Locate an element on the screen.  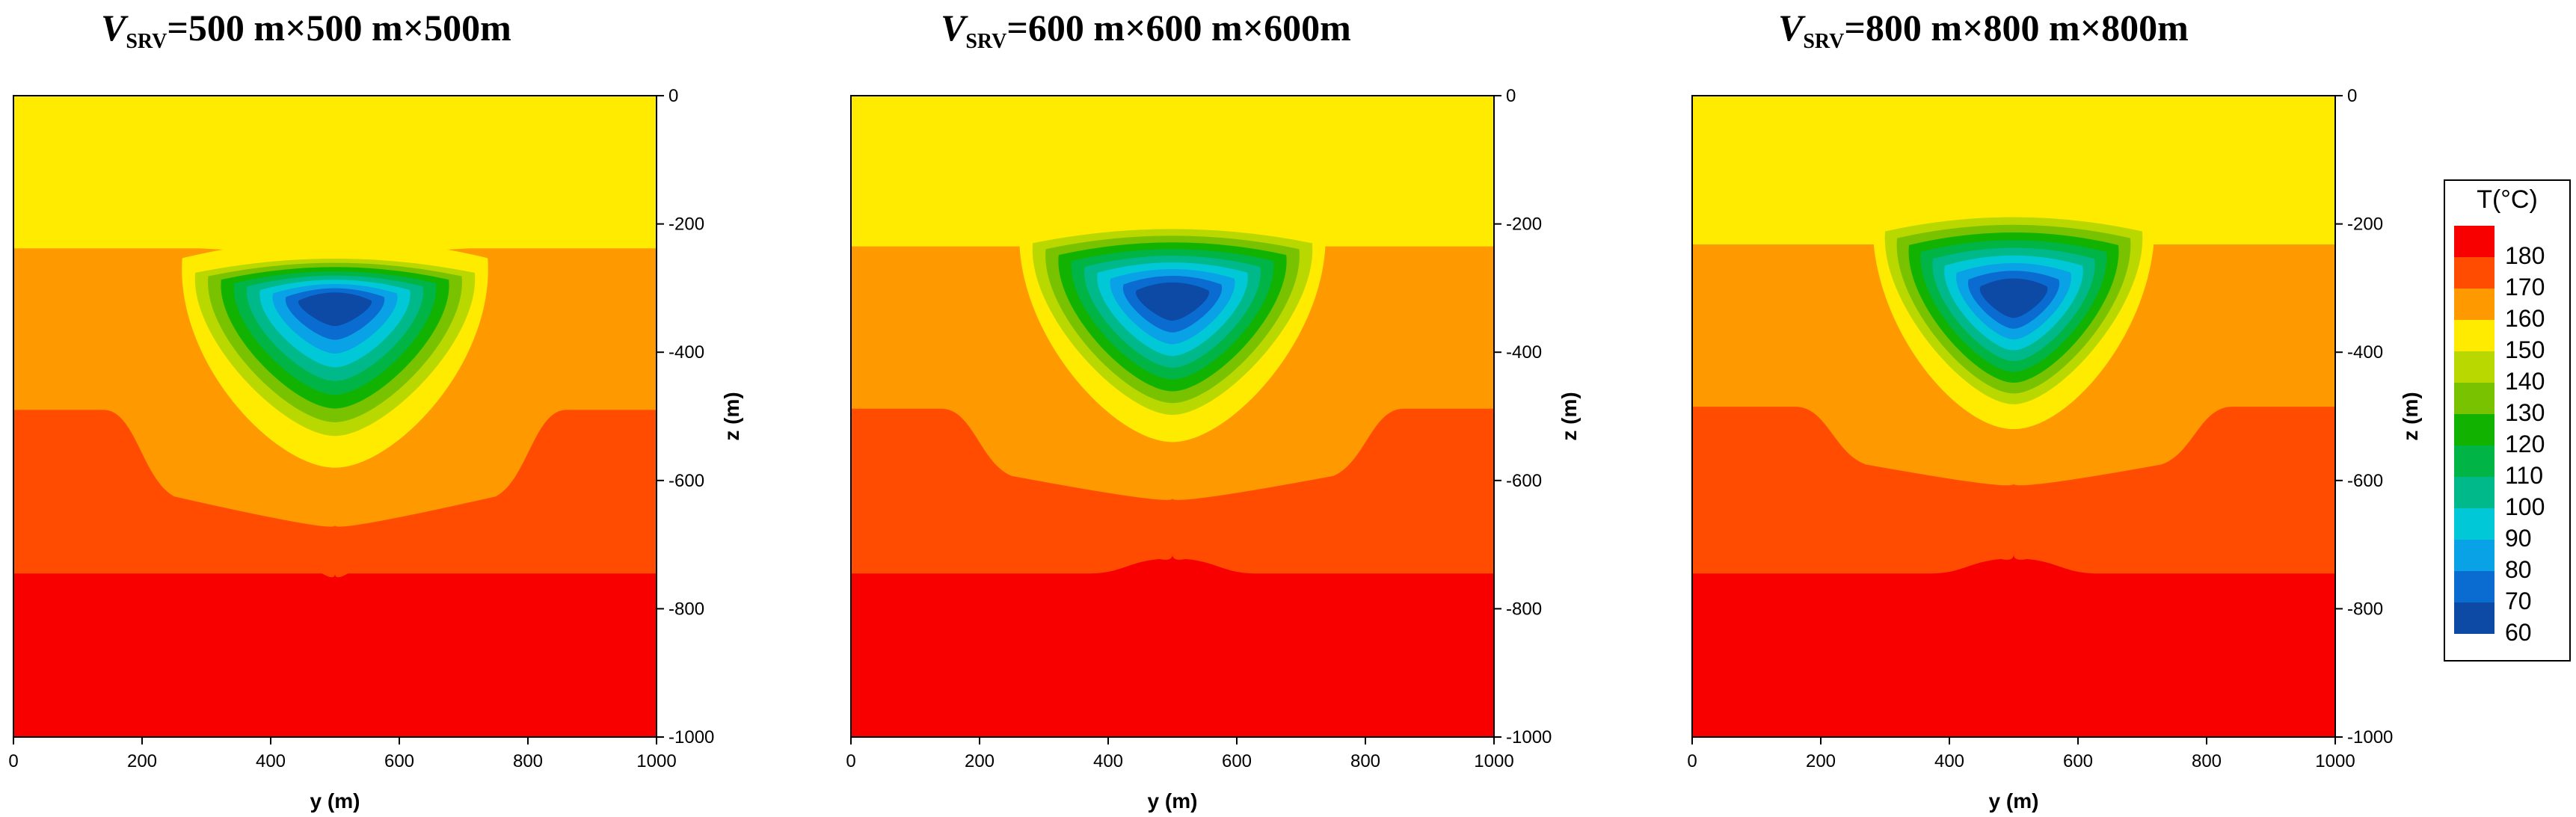
legend-label-90: 90 is located at coordinates (2518, 538).